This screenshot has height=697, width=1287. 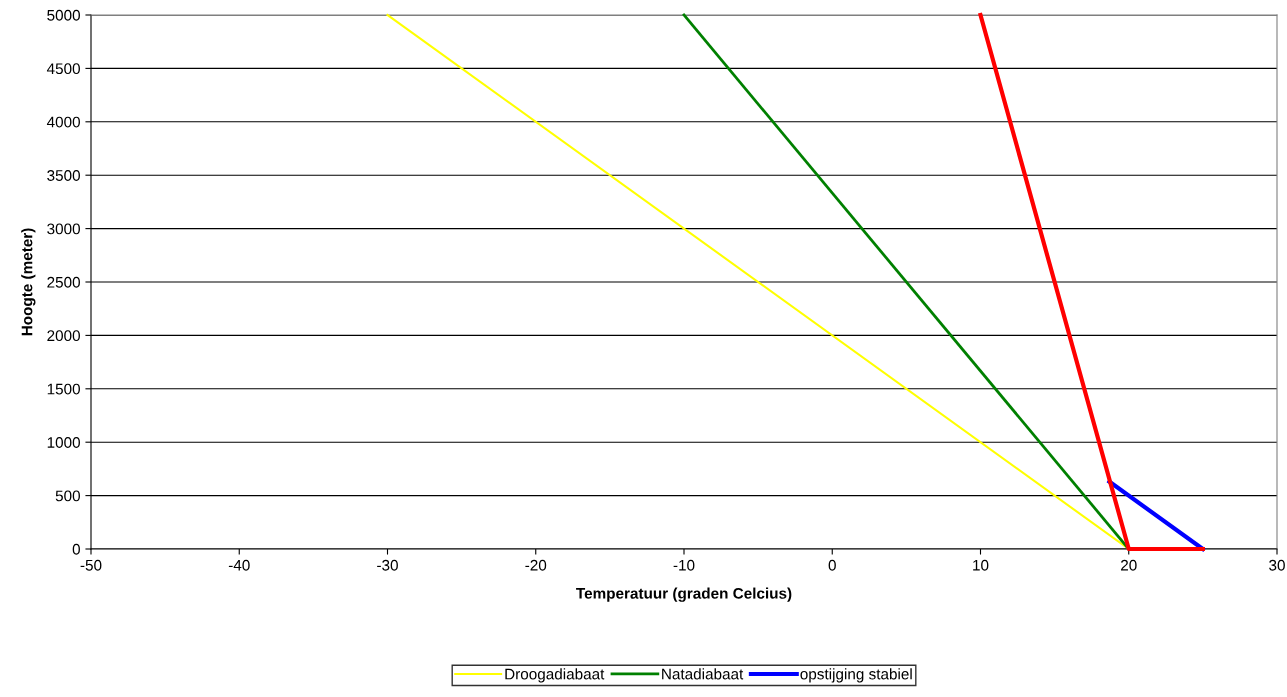 What do you see at coordinates (67, 496) in the screenshot?
I see `y-tick-label: 500` at bounding box center [67, 496].